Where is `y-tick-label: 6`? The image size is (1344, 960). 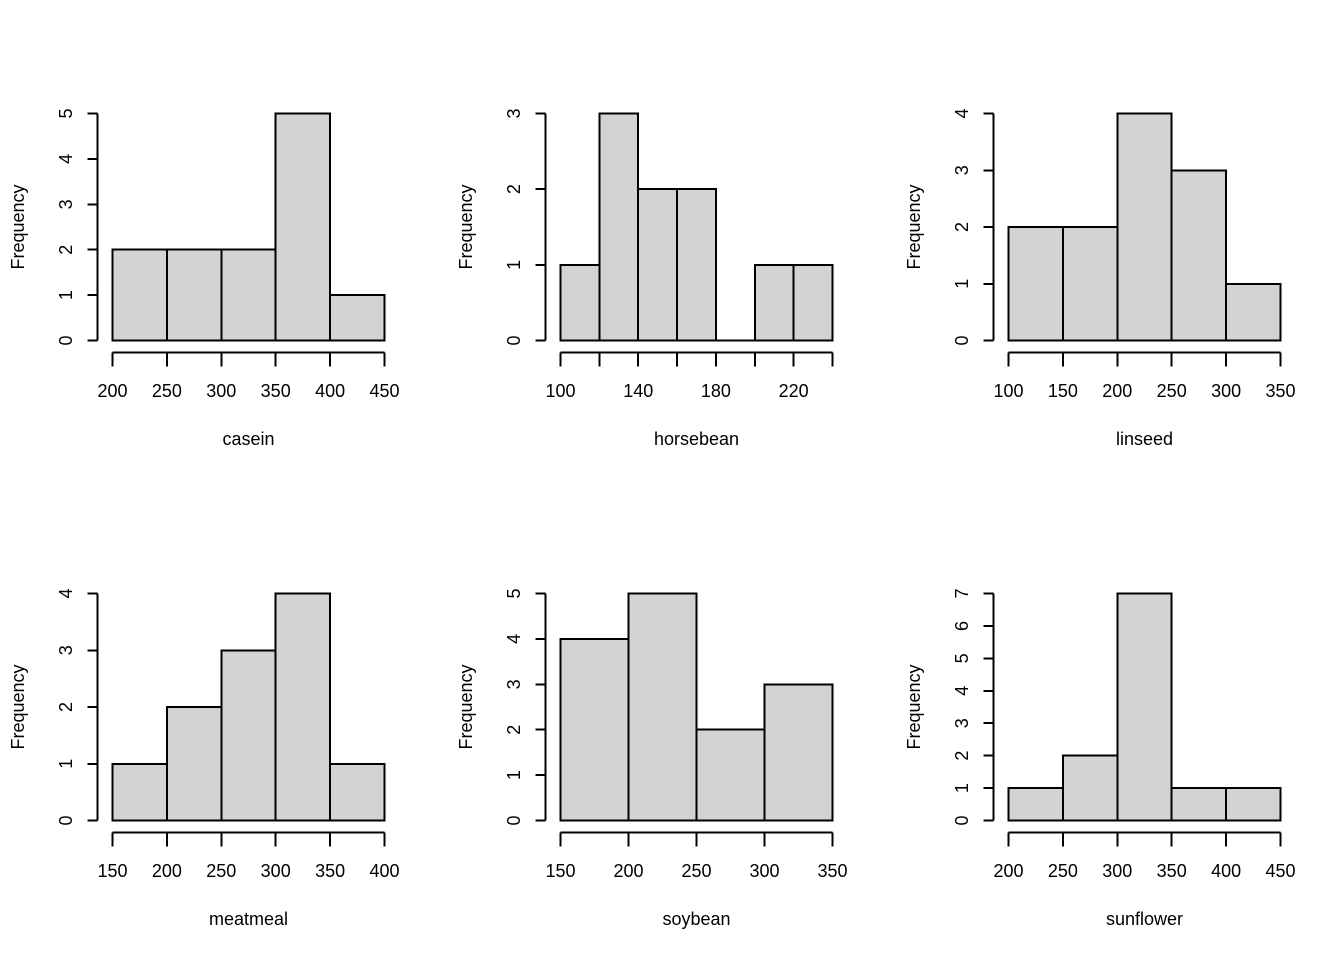 y-tick-label: 6 is located at coordinates (962, 626).